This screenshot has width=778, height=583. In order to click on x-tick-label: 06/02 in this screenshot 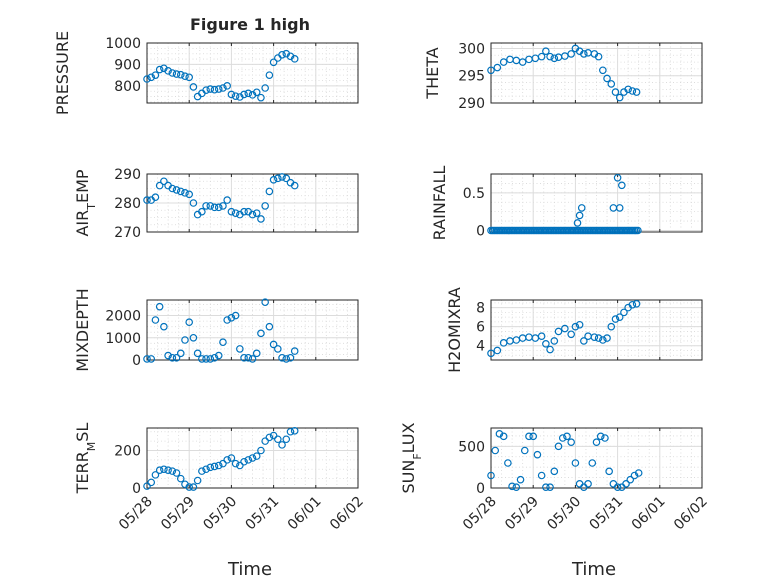, I will do `click(691, 514)`.